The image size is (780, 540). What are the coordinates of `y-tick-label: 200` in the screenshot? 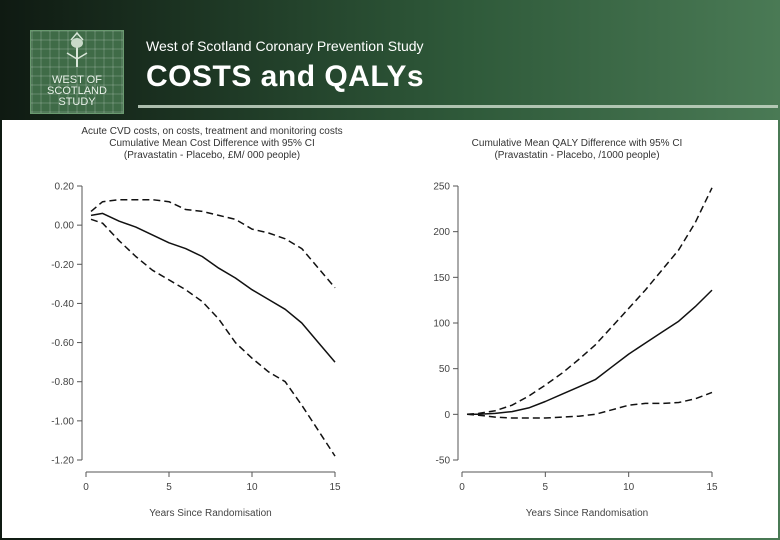 It's located at (441, 232).